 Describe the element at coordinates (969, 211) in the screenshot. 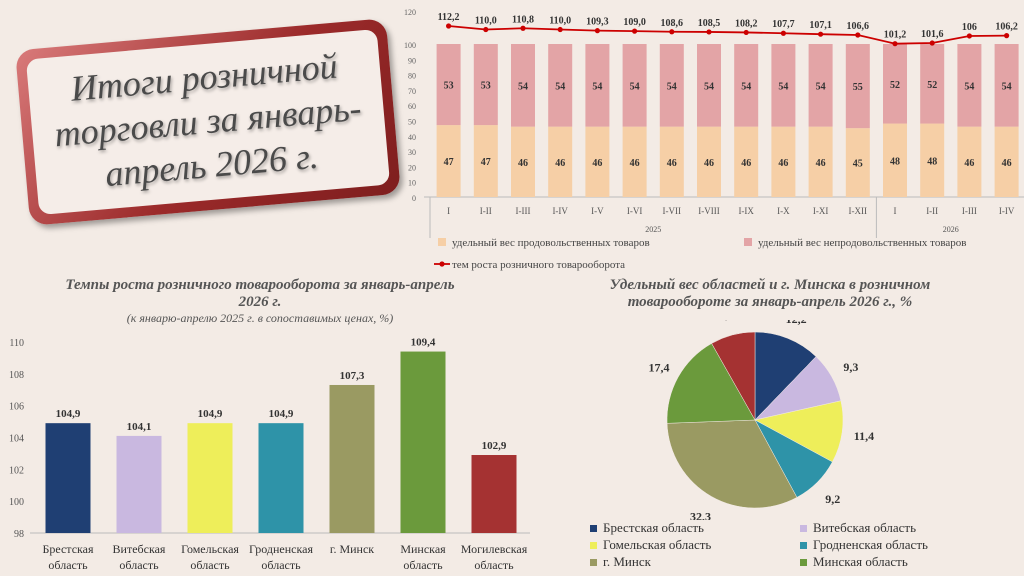

I see `x-tick-label: I-III` at that location.